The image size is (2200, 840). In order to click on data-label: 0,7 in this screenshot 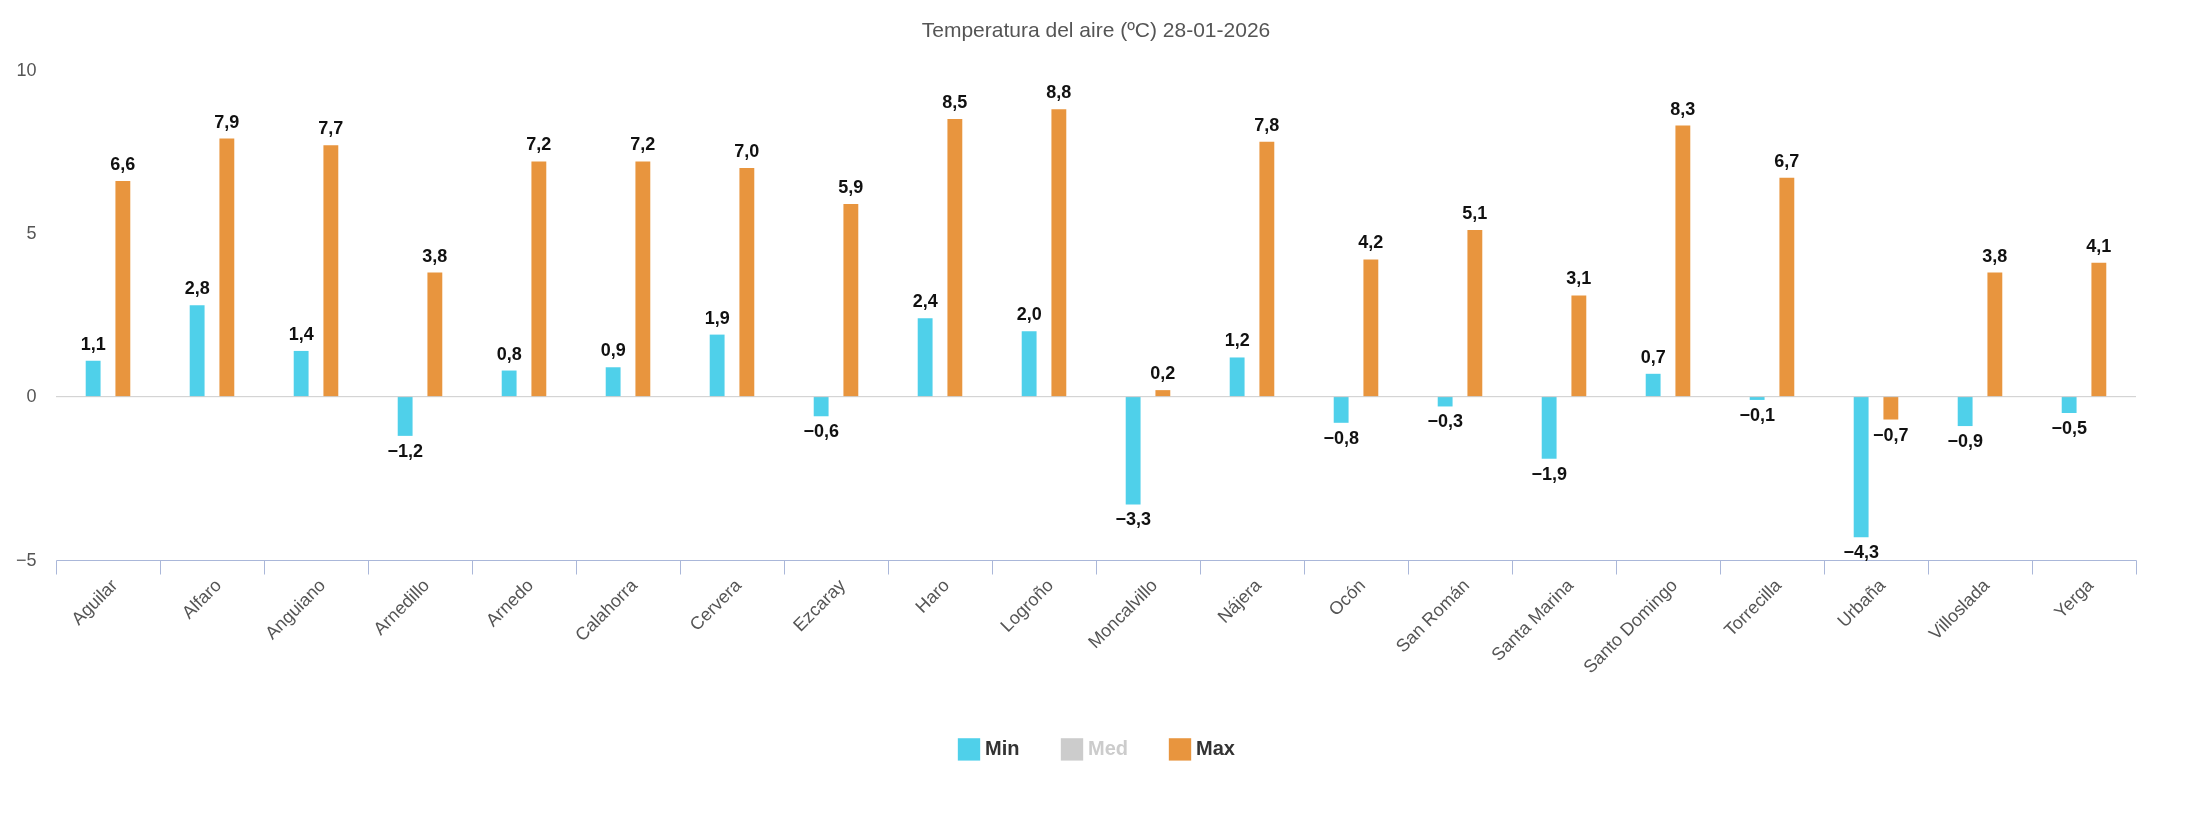, I will do `click(1653, 356)`.